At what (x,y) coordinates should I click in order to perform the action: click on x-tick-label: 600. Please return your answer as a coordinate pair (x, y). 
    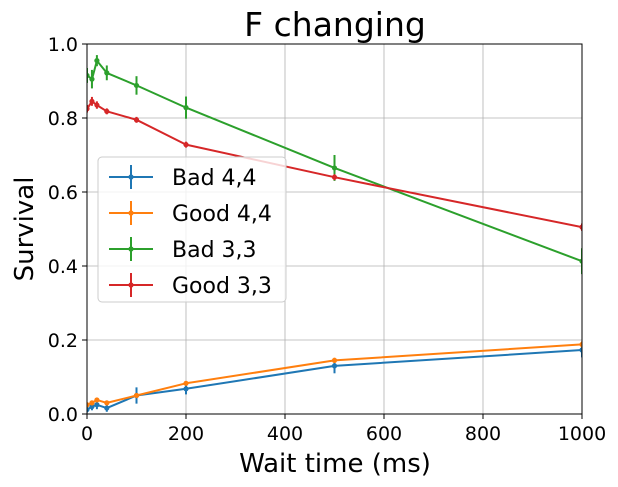
    Looking at the image, I should click on (384, 434).